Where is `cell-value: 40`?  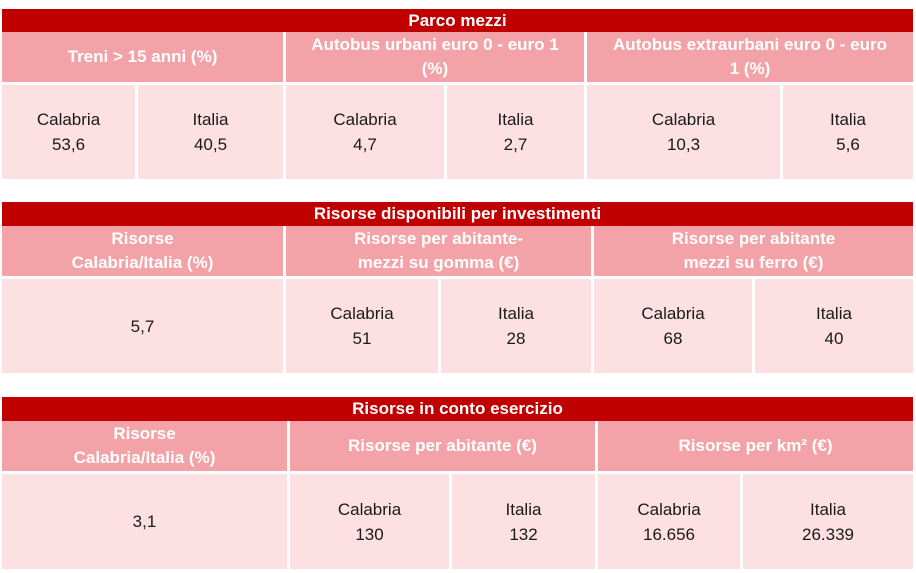 cell-value: 40 is located at coordinates (834, 338).